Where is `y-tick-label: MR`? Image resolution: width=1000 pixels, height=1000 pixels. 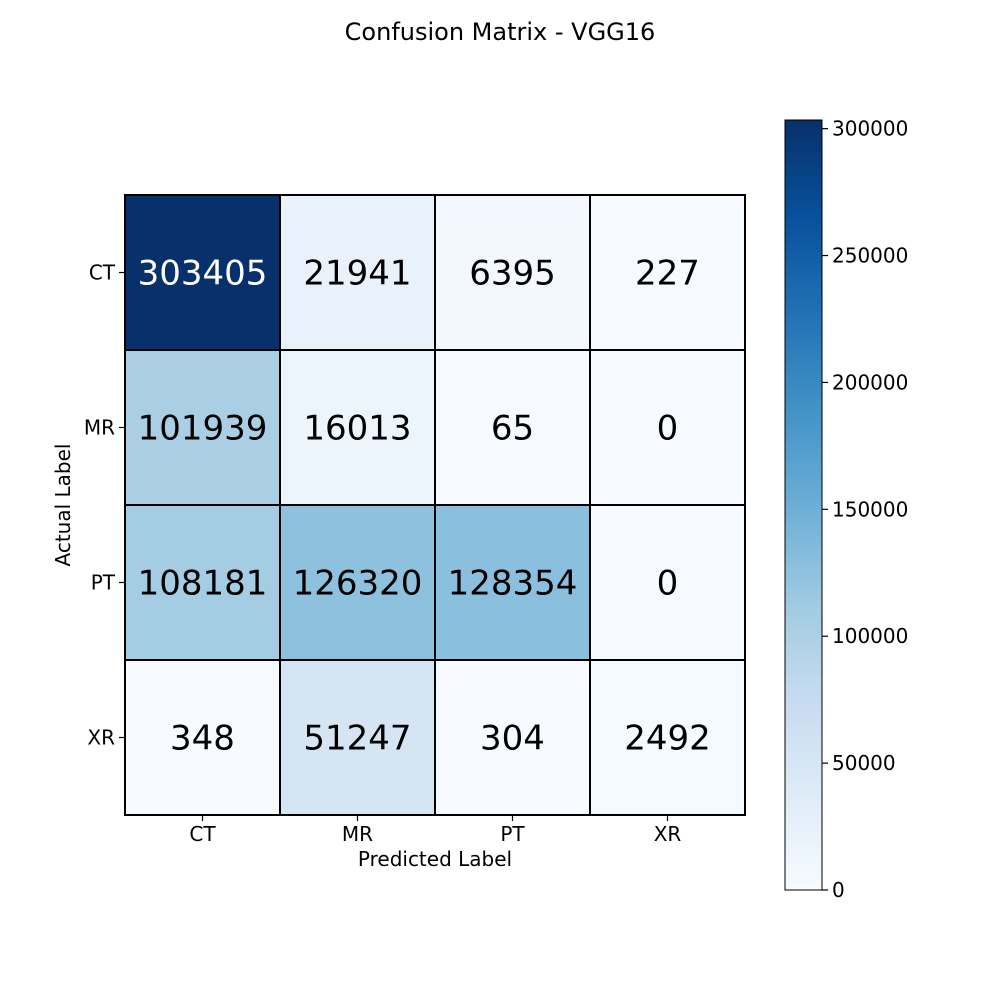 y-tick-label: MR is located at coordinates (99, 428).